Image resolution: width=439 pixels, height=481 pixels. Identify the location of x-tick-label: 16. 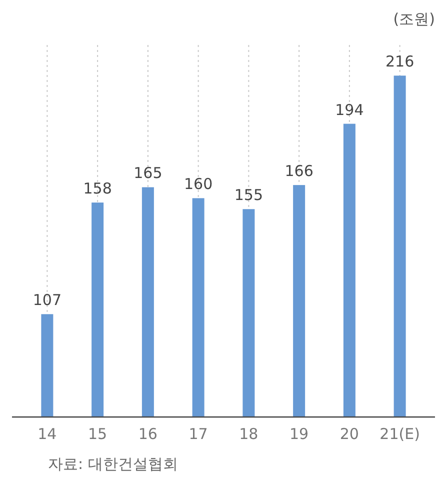
(148, 434).